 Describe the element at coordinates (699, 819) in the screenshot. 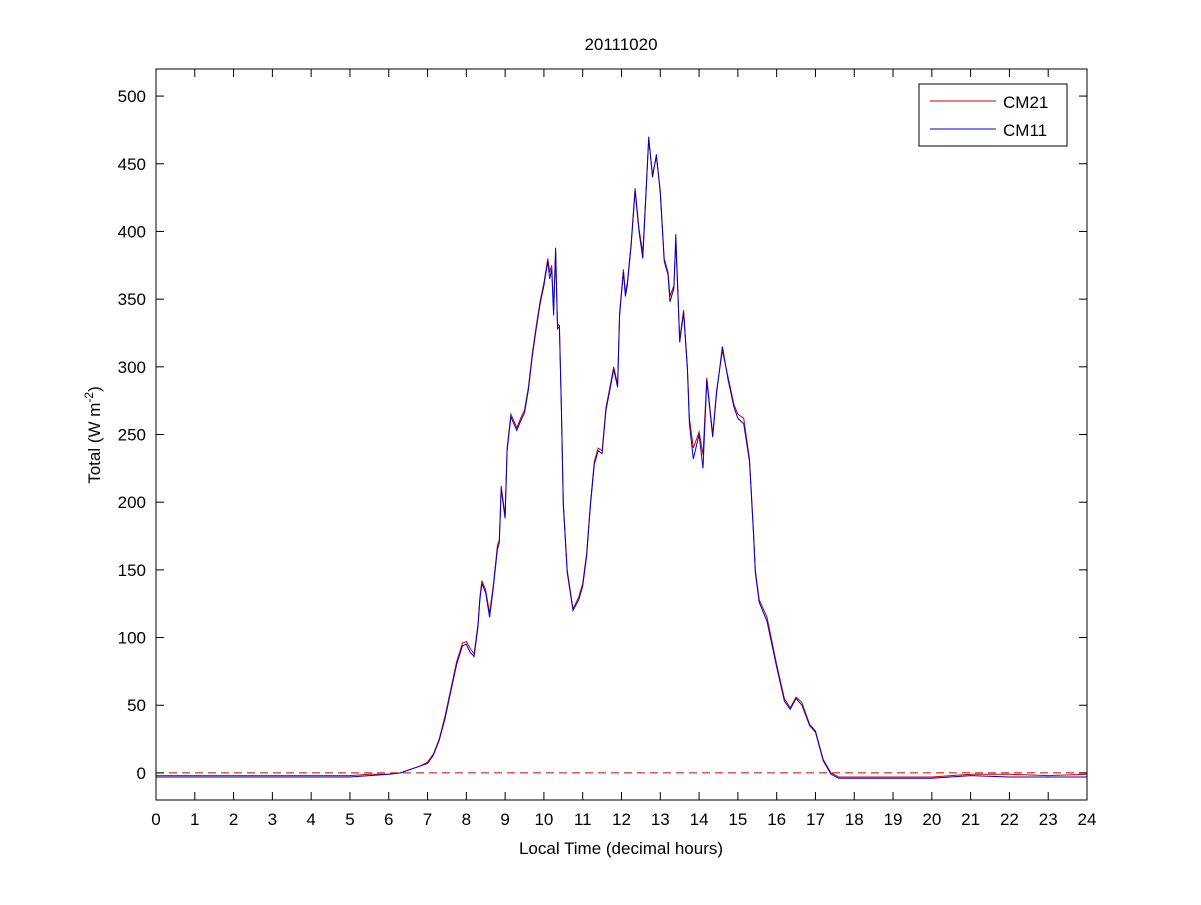

I see `x-tick-label: 14` at that location.